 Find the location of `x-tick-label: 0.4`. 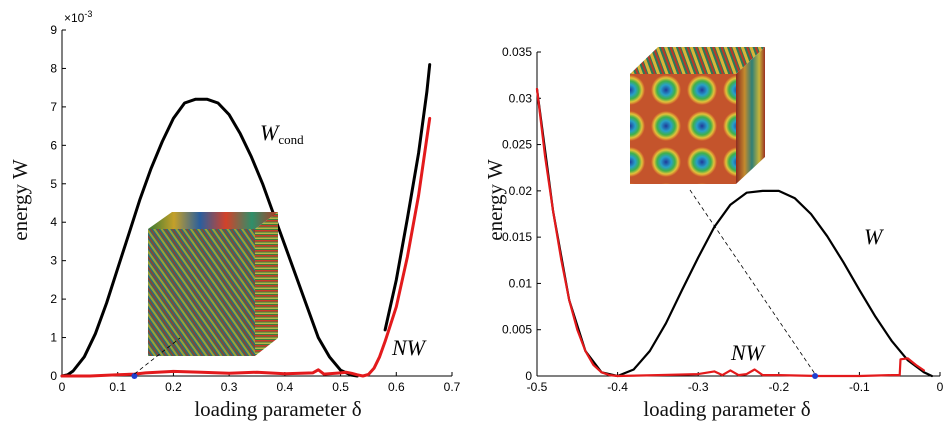

x-tick-label: 0.4 is located at coordinates (285, 387).